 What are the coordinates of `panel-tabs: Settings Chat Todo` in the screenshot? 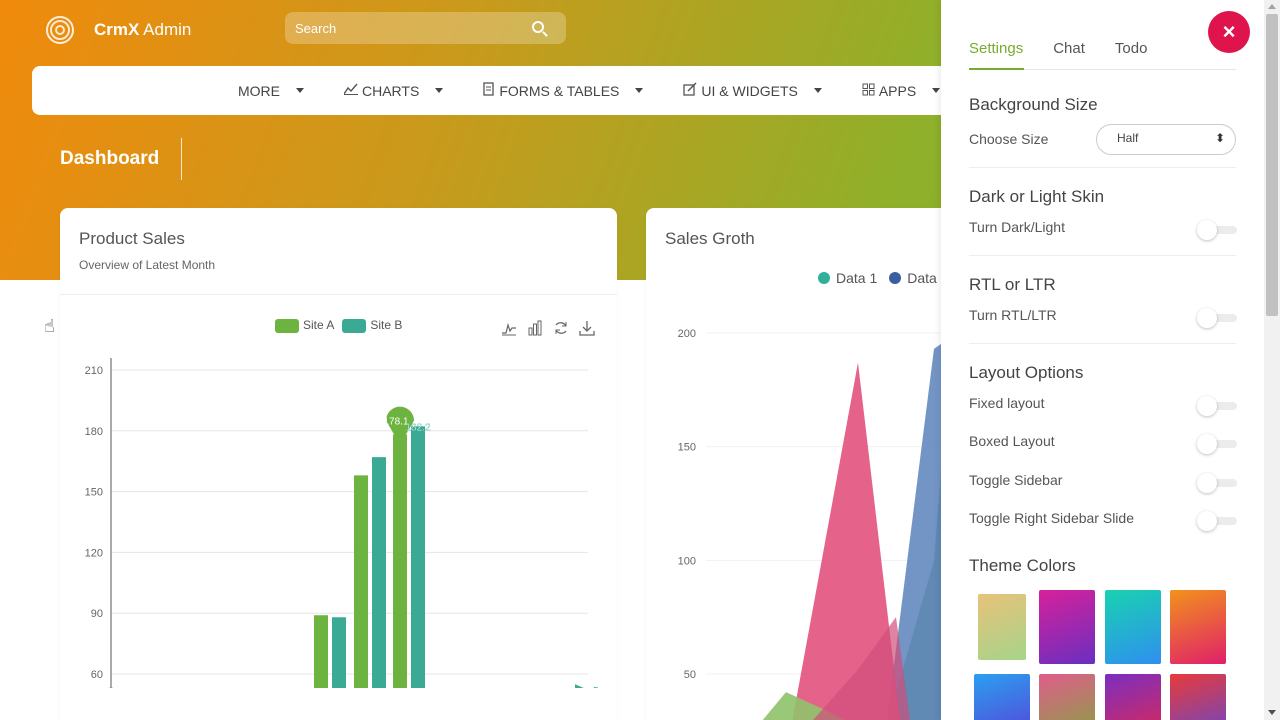 It's located at (1058, 48).